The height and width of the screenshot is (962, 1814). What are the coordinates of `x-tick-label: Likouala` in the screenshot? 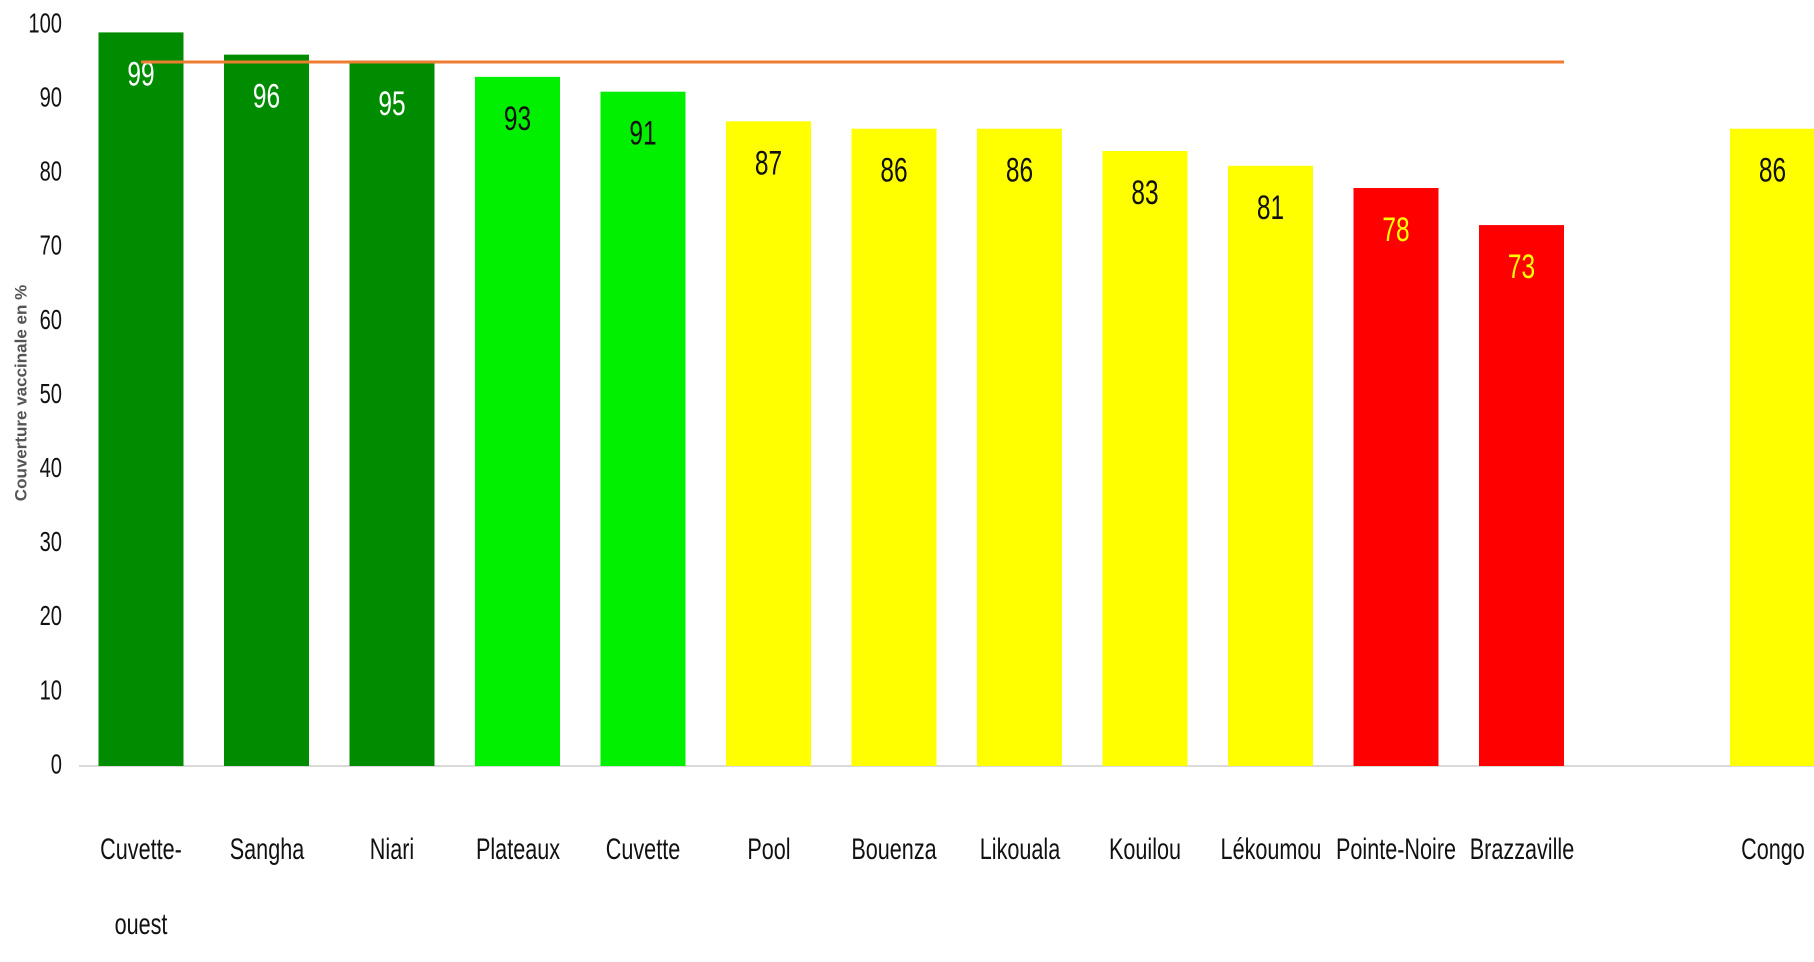 It's located at (1019, 849).